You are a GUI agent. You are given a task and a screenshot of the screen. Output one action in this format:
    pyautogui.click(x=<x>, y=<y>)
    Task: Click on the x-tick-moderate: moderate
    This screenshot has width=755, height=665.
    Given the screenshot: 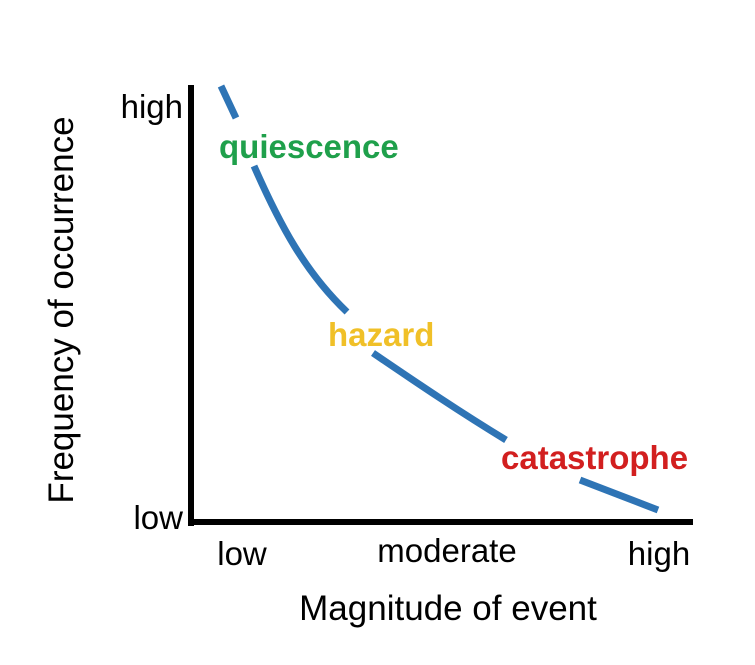 What is the action you would take?
    pyautogui.click(x=446, y=550)
    